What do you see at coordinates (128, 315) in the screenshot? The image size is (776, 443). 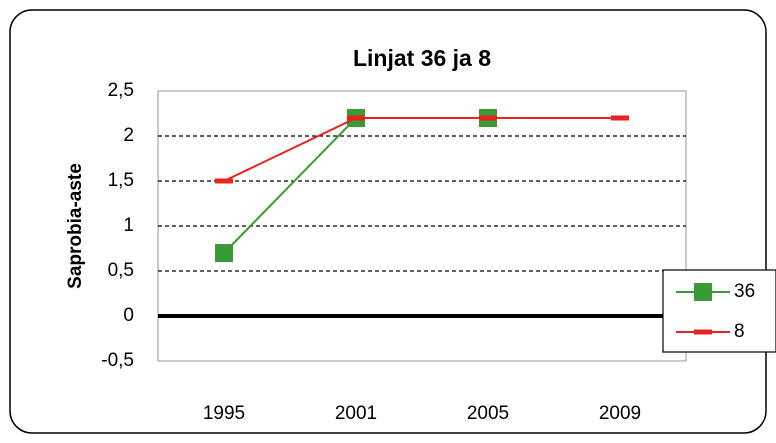 I see `y-tick-label: 0` at bounding box center [128, 315].